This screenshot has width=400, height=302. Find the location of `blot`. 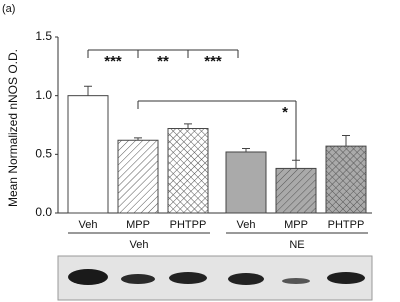

blot is located at coordinates (215, 278).